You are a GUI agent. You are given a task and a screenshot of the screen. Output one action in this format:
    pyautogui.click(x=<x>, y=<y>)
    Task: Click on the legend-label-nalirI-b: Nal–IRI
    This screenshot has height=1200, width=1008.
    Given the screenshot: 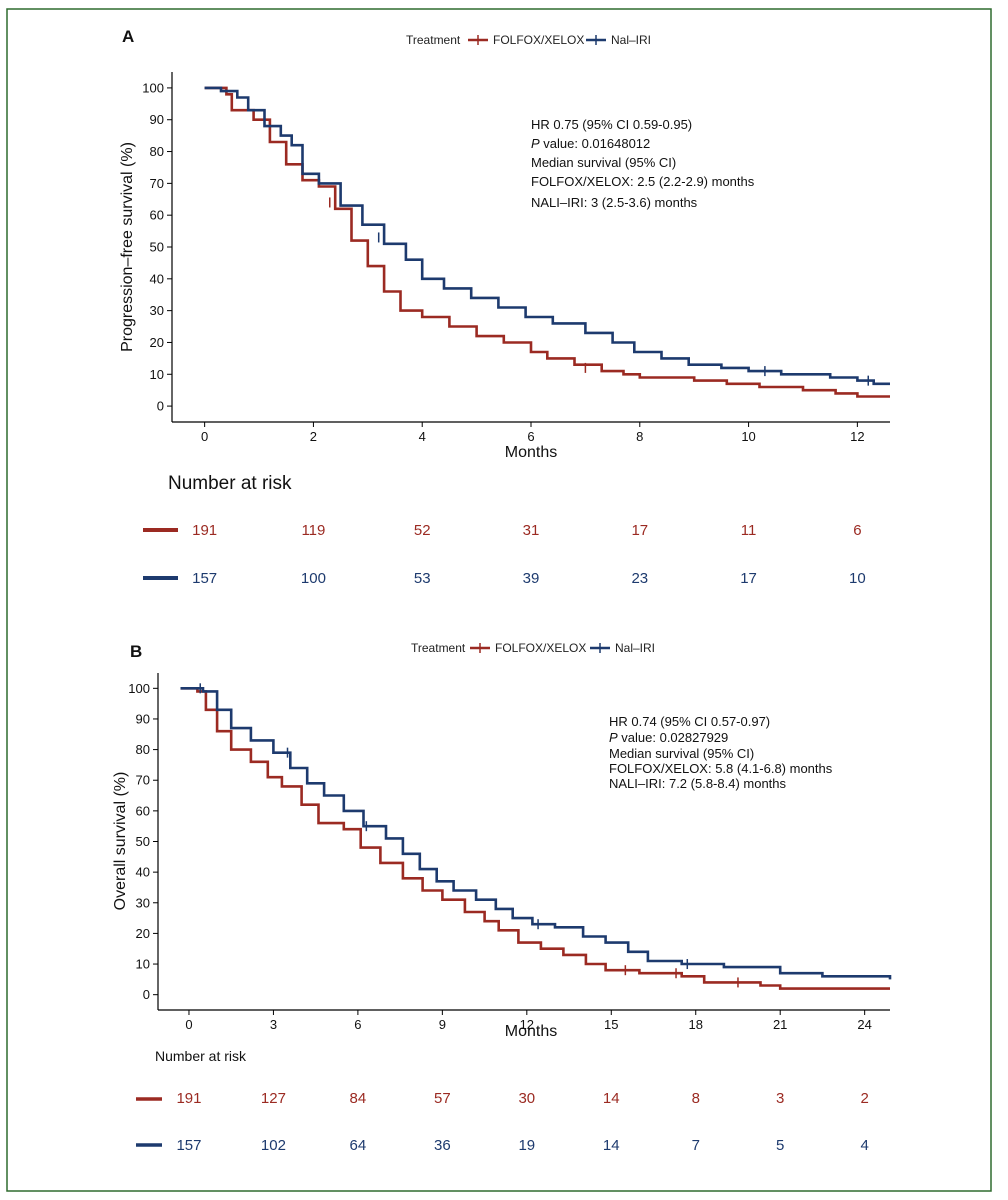 What is the action you would take?
    pyautogui.click(x=635, y=648)
    